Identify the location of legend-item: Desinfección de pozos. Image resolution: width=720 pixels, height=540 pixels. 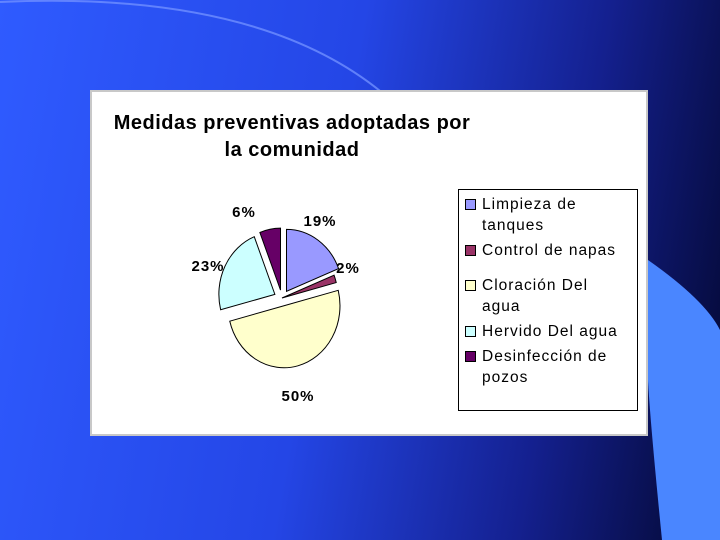
(548, 367).